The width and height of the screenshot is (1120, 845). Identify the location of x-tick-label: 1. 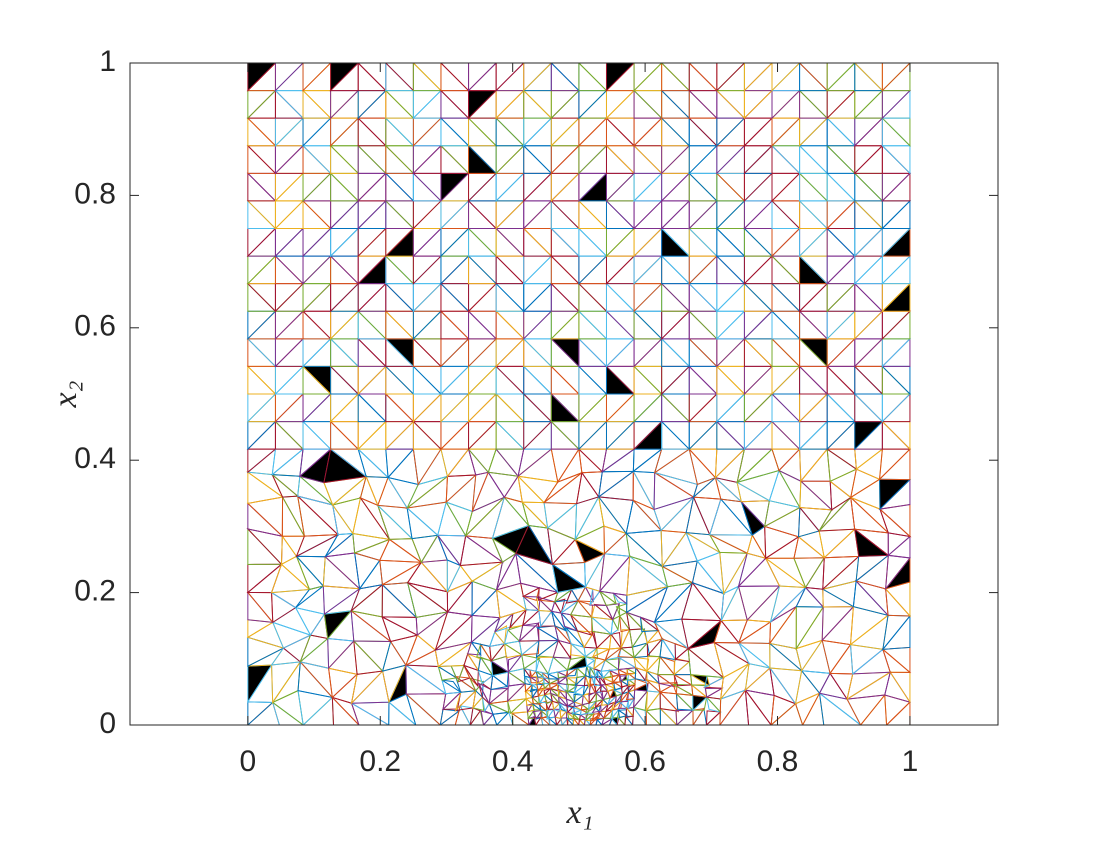
(910, 761).